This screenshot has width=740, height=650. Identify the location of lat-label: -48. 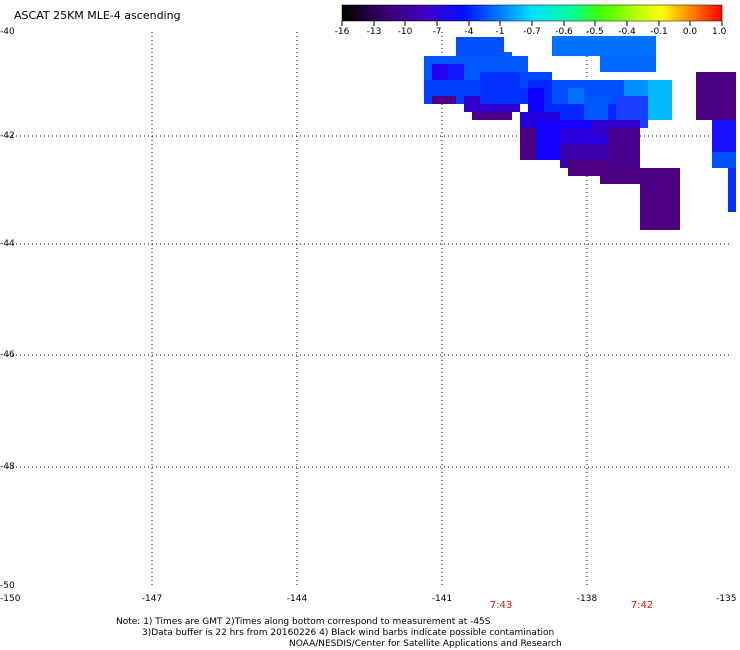
(7, 467).